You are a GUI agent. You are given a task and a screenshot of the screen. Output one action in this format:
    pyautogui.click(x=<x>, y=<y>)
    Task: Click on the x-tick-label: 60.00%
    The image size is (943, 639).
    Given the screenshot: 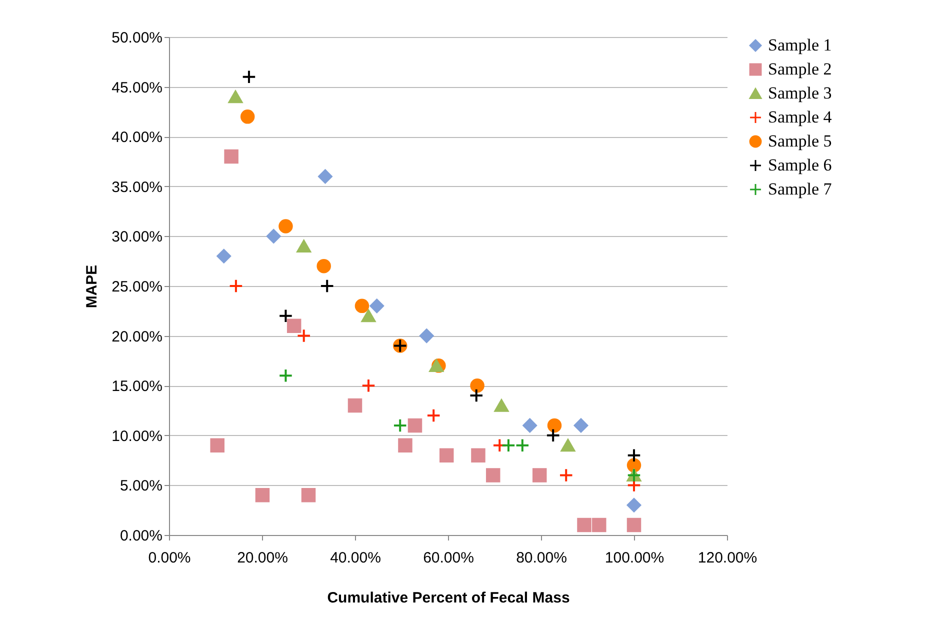 What is the action you would take?
    pyautogui.click(x=448, y=558)
    